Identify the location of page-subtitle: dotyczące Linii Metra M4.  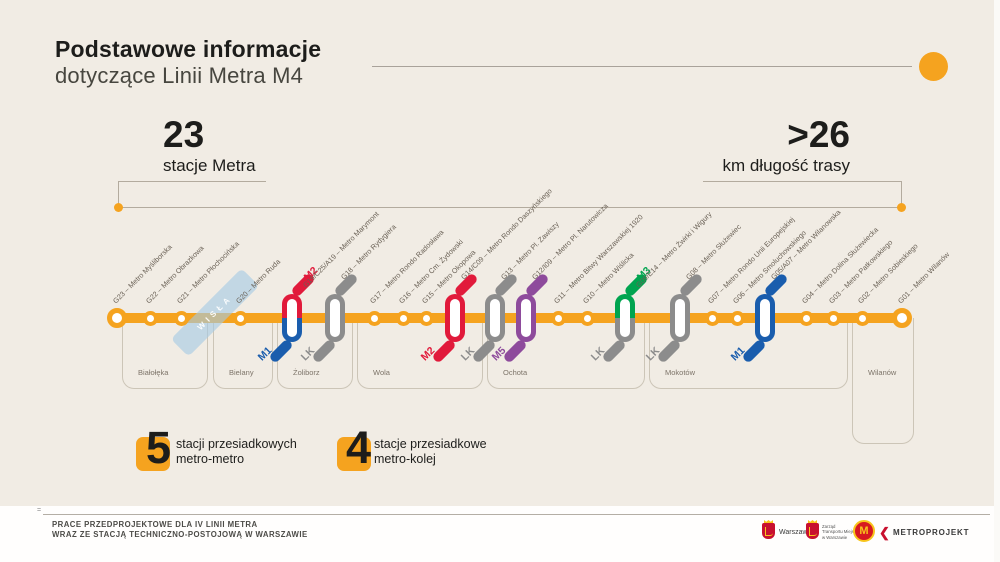
(179, 75).